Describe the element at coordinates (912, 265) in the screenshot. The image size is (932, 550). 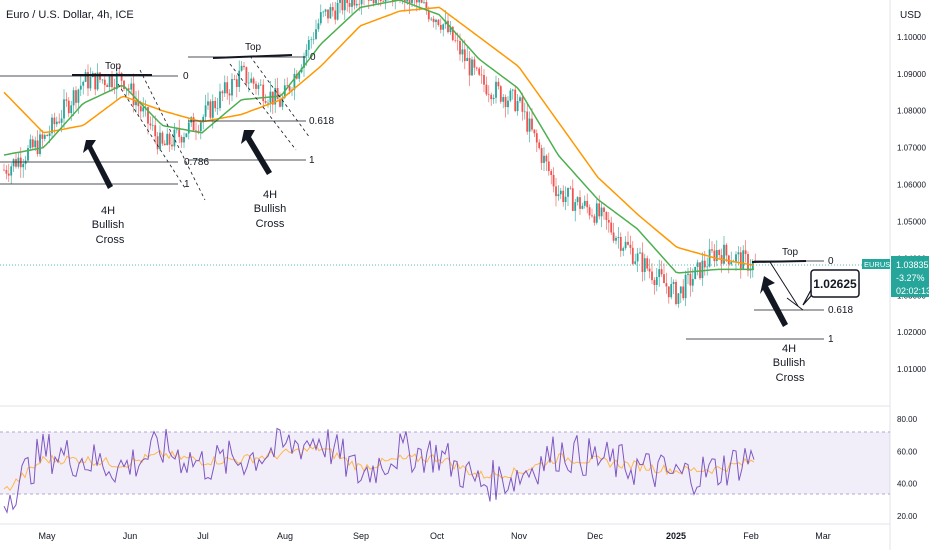
I see `badge-price: 1.03835` at that location.